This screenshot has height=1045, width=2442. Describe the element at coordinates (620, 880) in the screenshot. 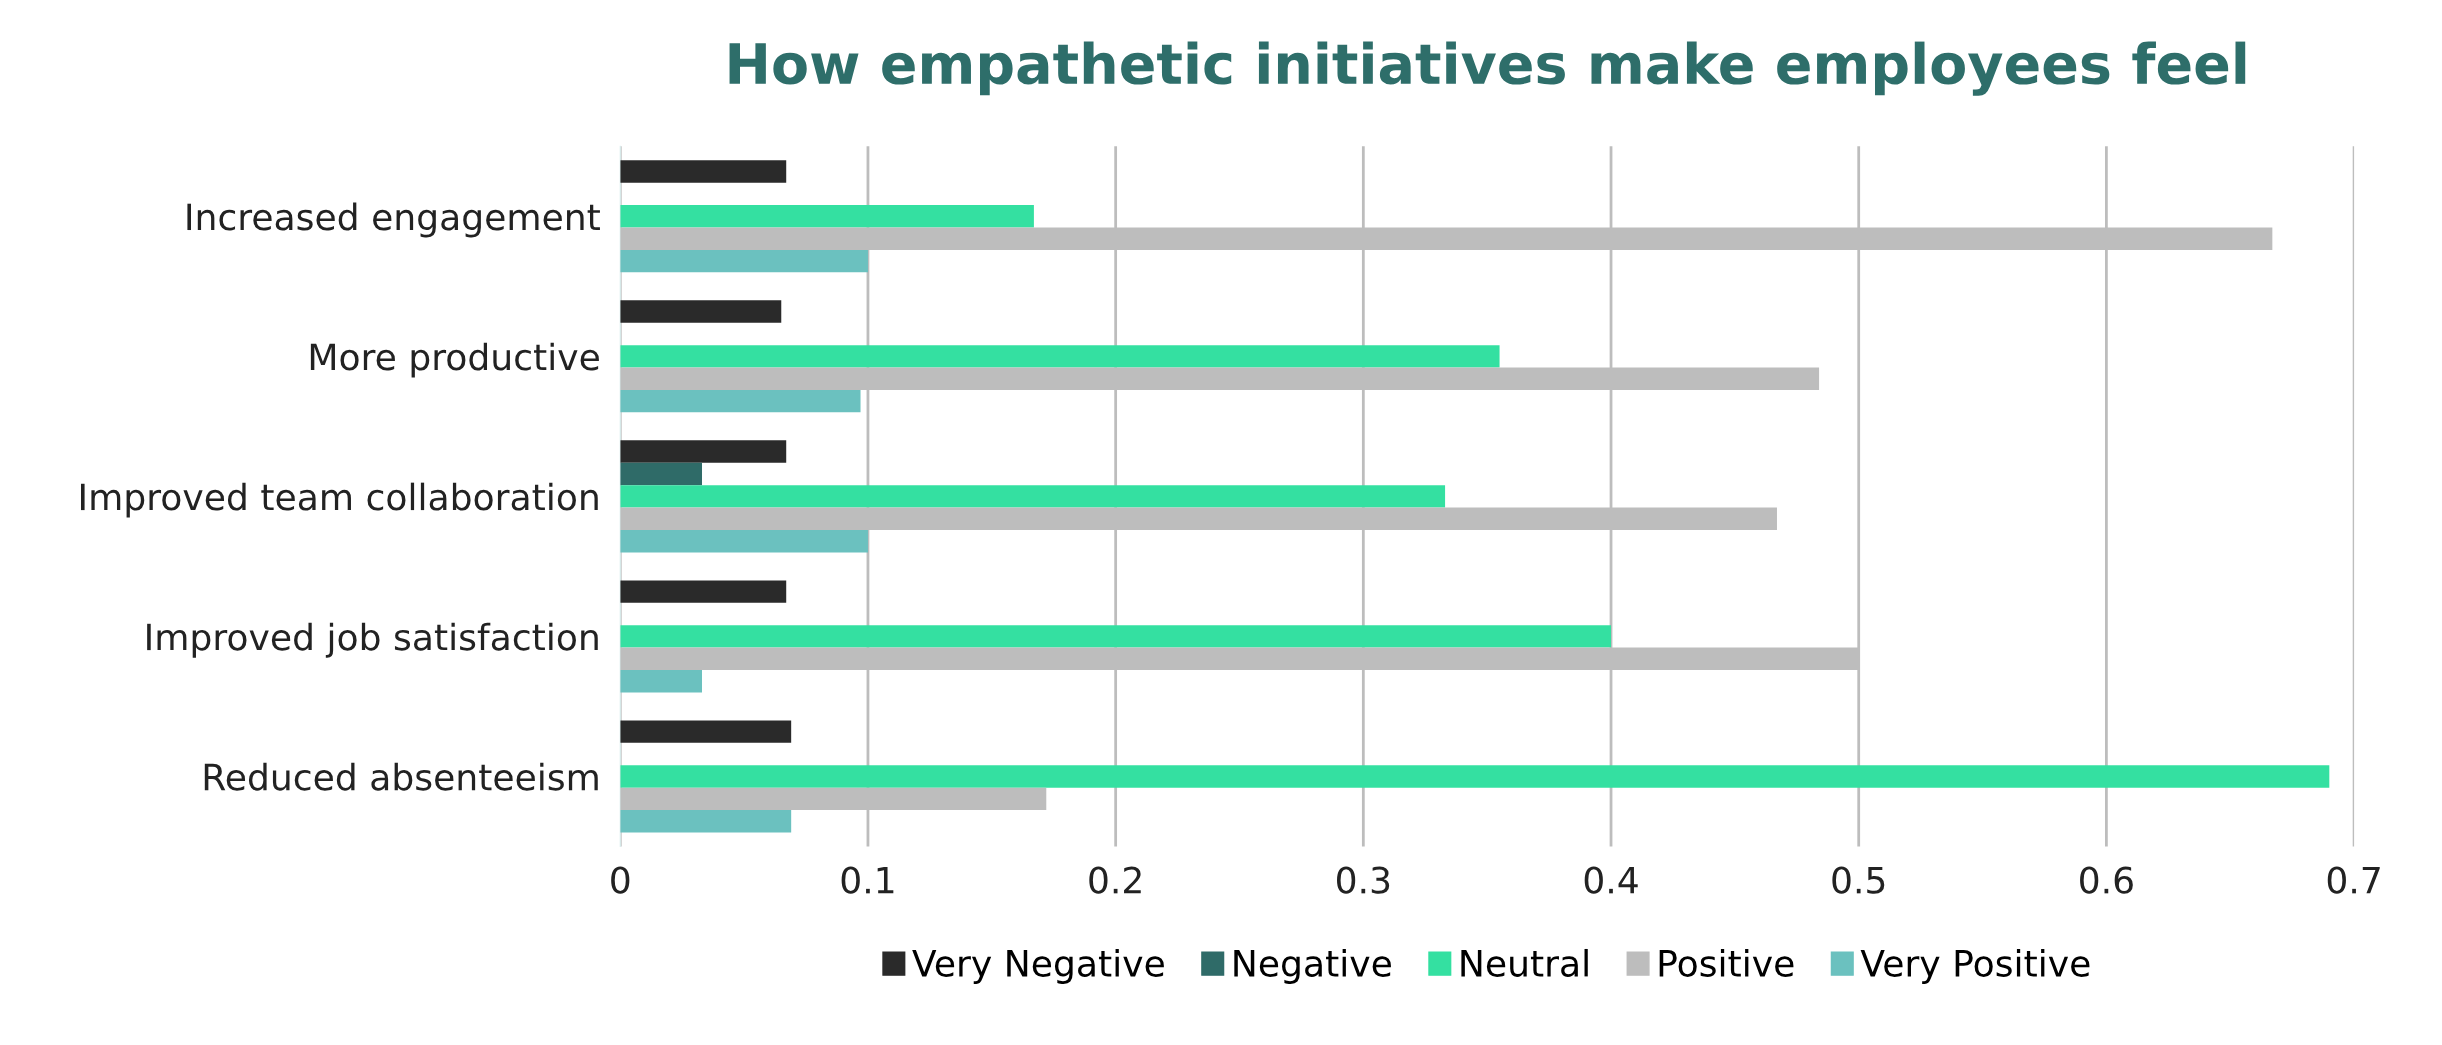

I see `x-tick-label: 0` at that location.